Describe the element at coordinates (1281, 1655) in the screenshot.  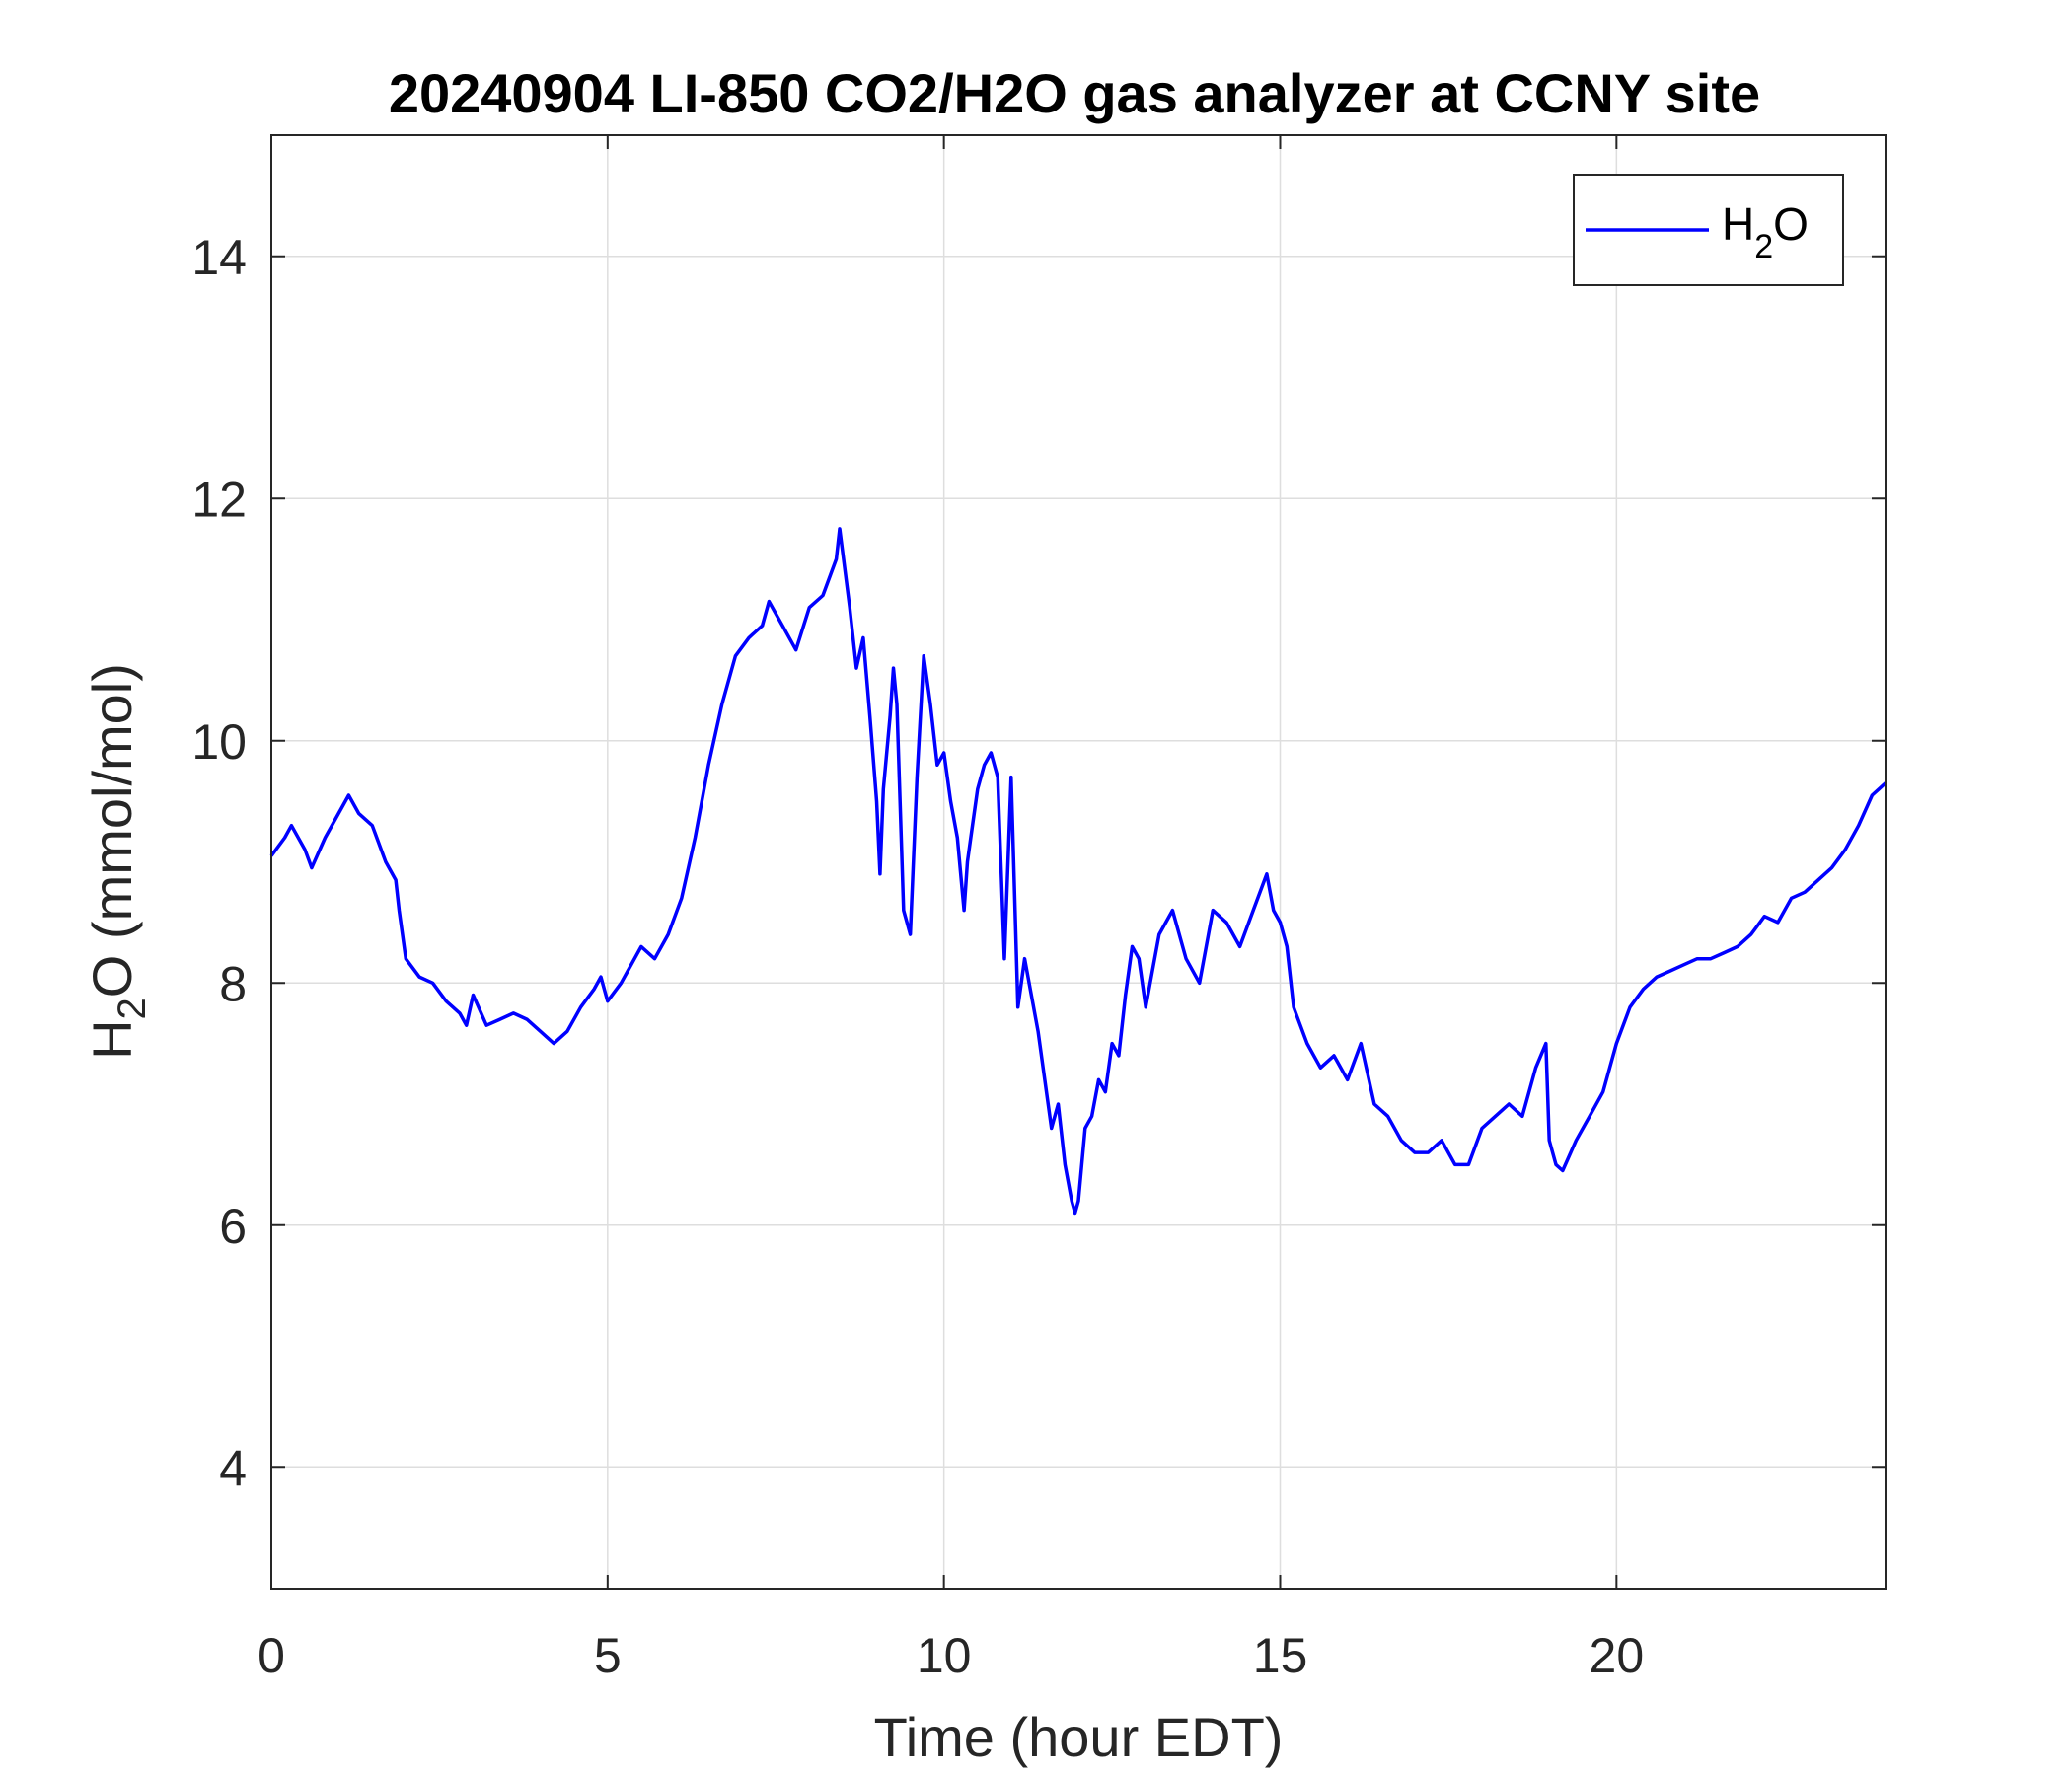
I see `x-tick-label: 15` at that location.